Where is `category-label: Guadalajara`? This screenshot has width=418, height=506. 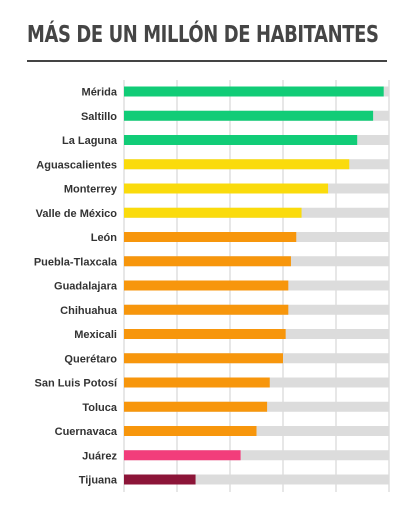 category-label: Guadalajara is located at coordinates (86, 287).